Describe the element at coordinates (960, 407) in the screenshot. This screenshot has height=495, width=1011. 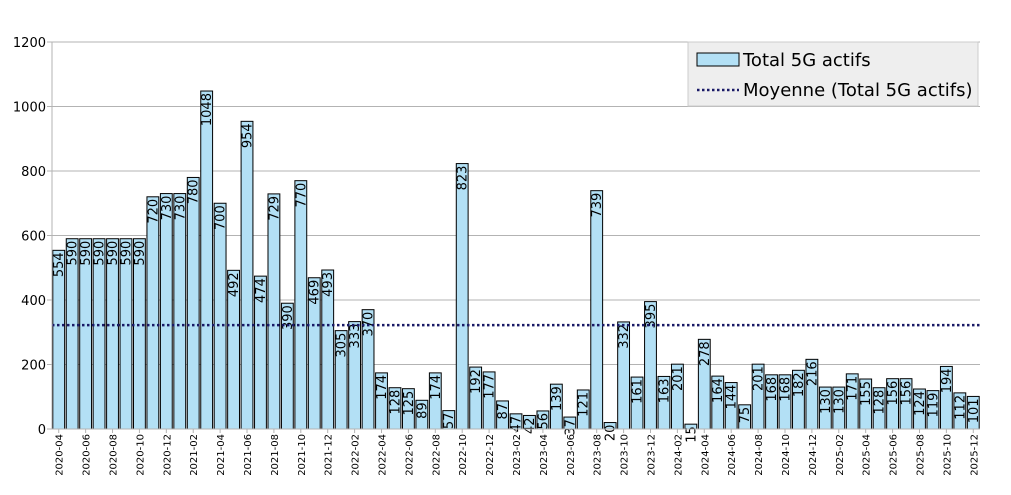
I see `data-label: 112` at that location.